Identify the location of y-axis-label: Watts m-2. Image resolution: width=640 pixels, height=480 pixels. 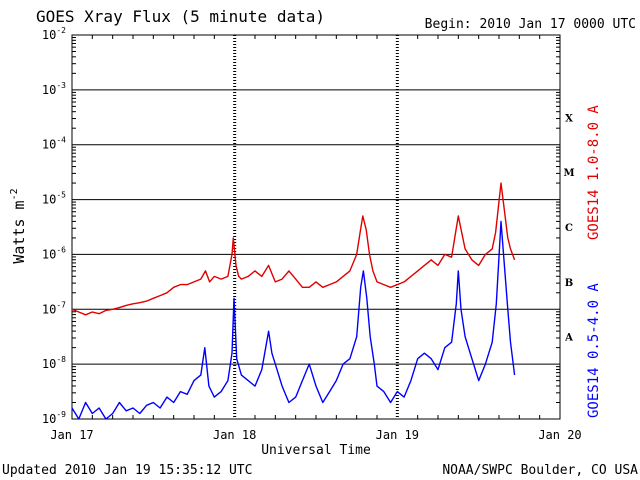
(18, 225).